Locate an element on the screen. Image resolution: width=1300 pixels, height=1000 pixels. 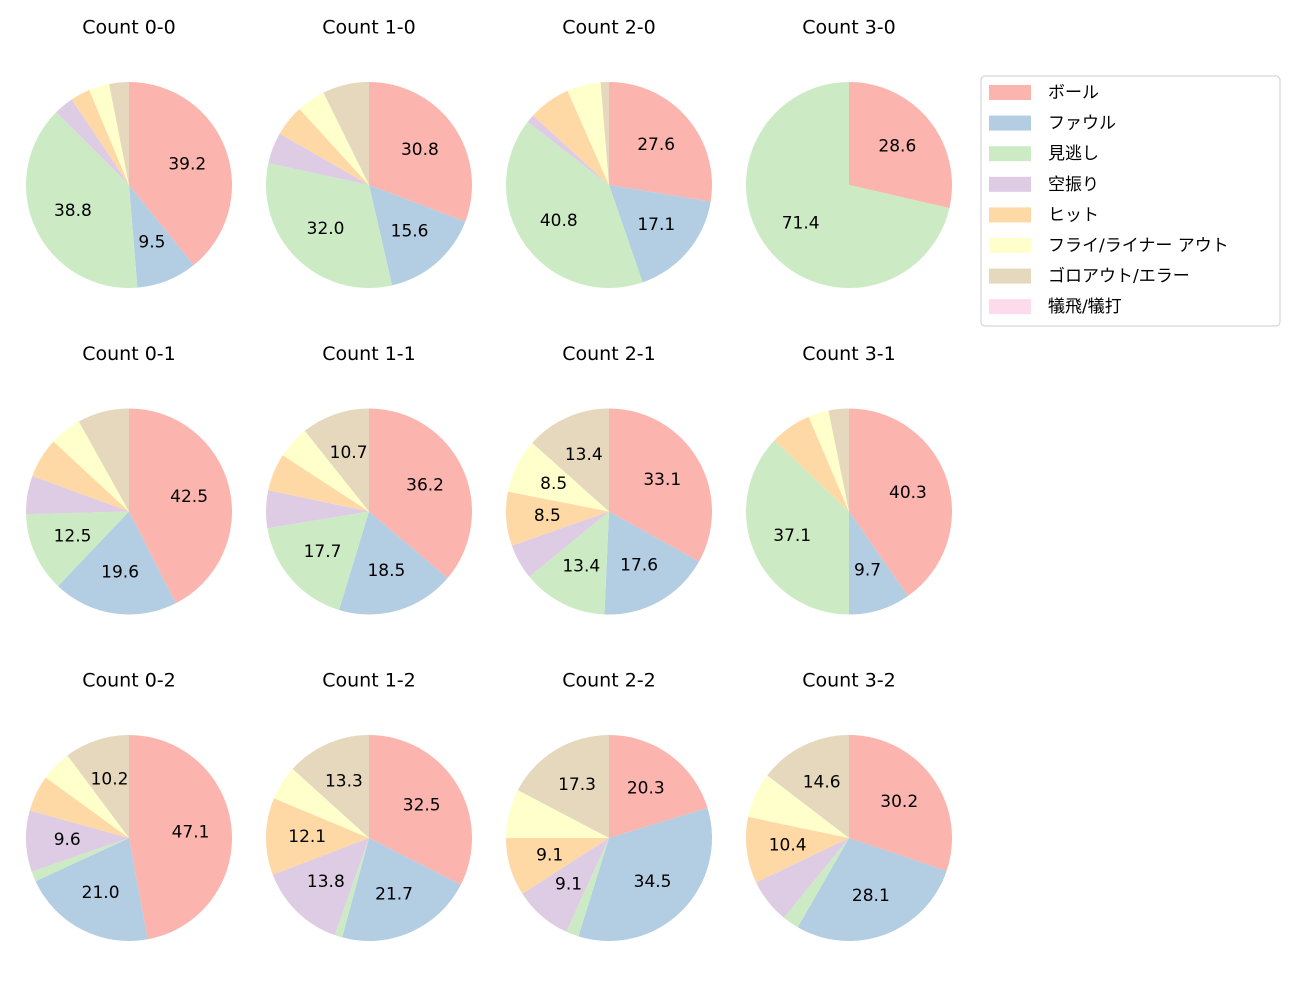
chart-title: Count 1-0 is located at coordinates (369, 28).